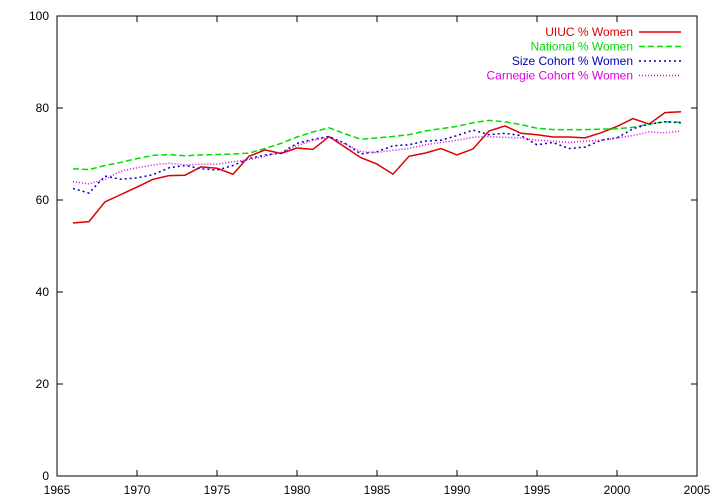 The image size is (720, 504). I want to click on legend-label: Size Cohort % Women, so click(572, 61).